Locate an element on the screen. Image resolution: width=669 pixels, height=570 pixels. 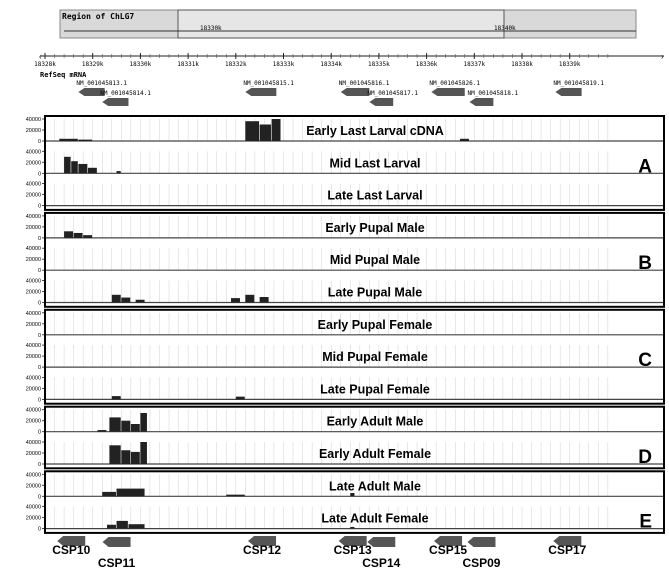
coverage-track: 40000 20000 0 Late Adult Female is located at coordinates (345, 519).